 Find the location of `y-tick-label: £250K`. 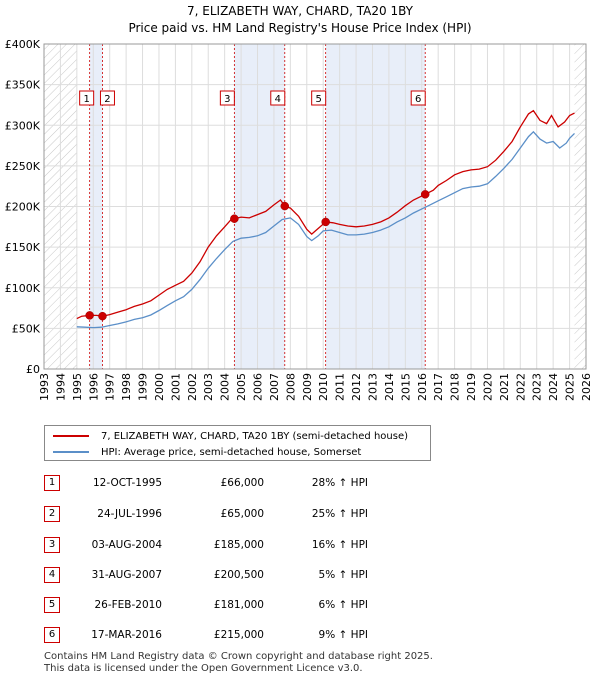

y-tick-label: £250K is located at coordinates (23, 166).